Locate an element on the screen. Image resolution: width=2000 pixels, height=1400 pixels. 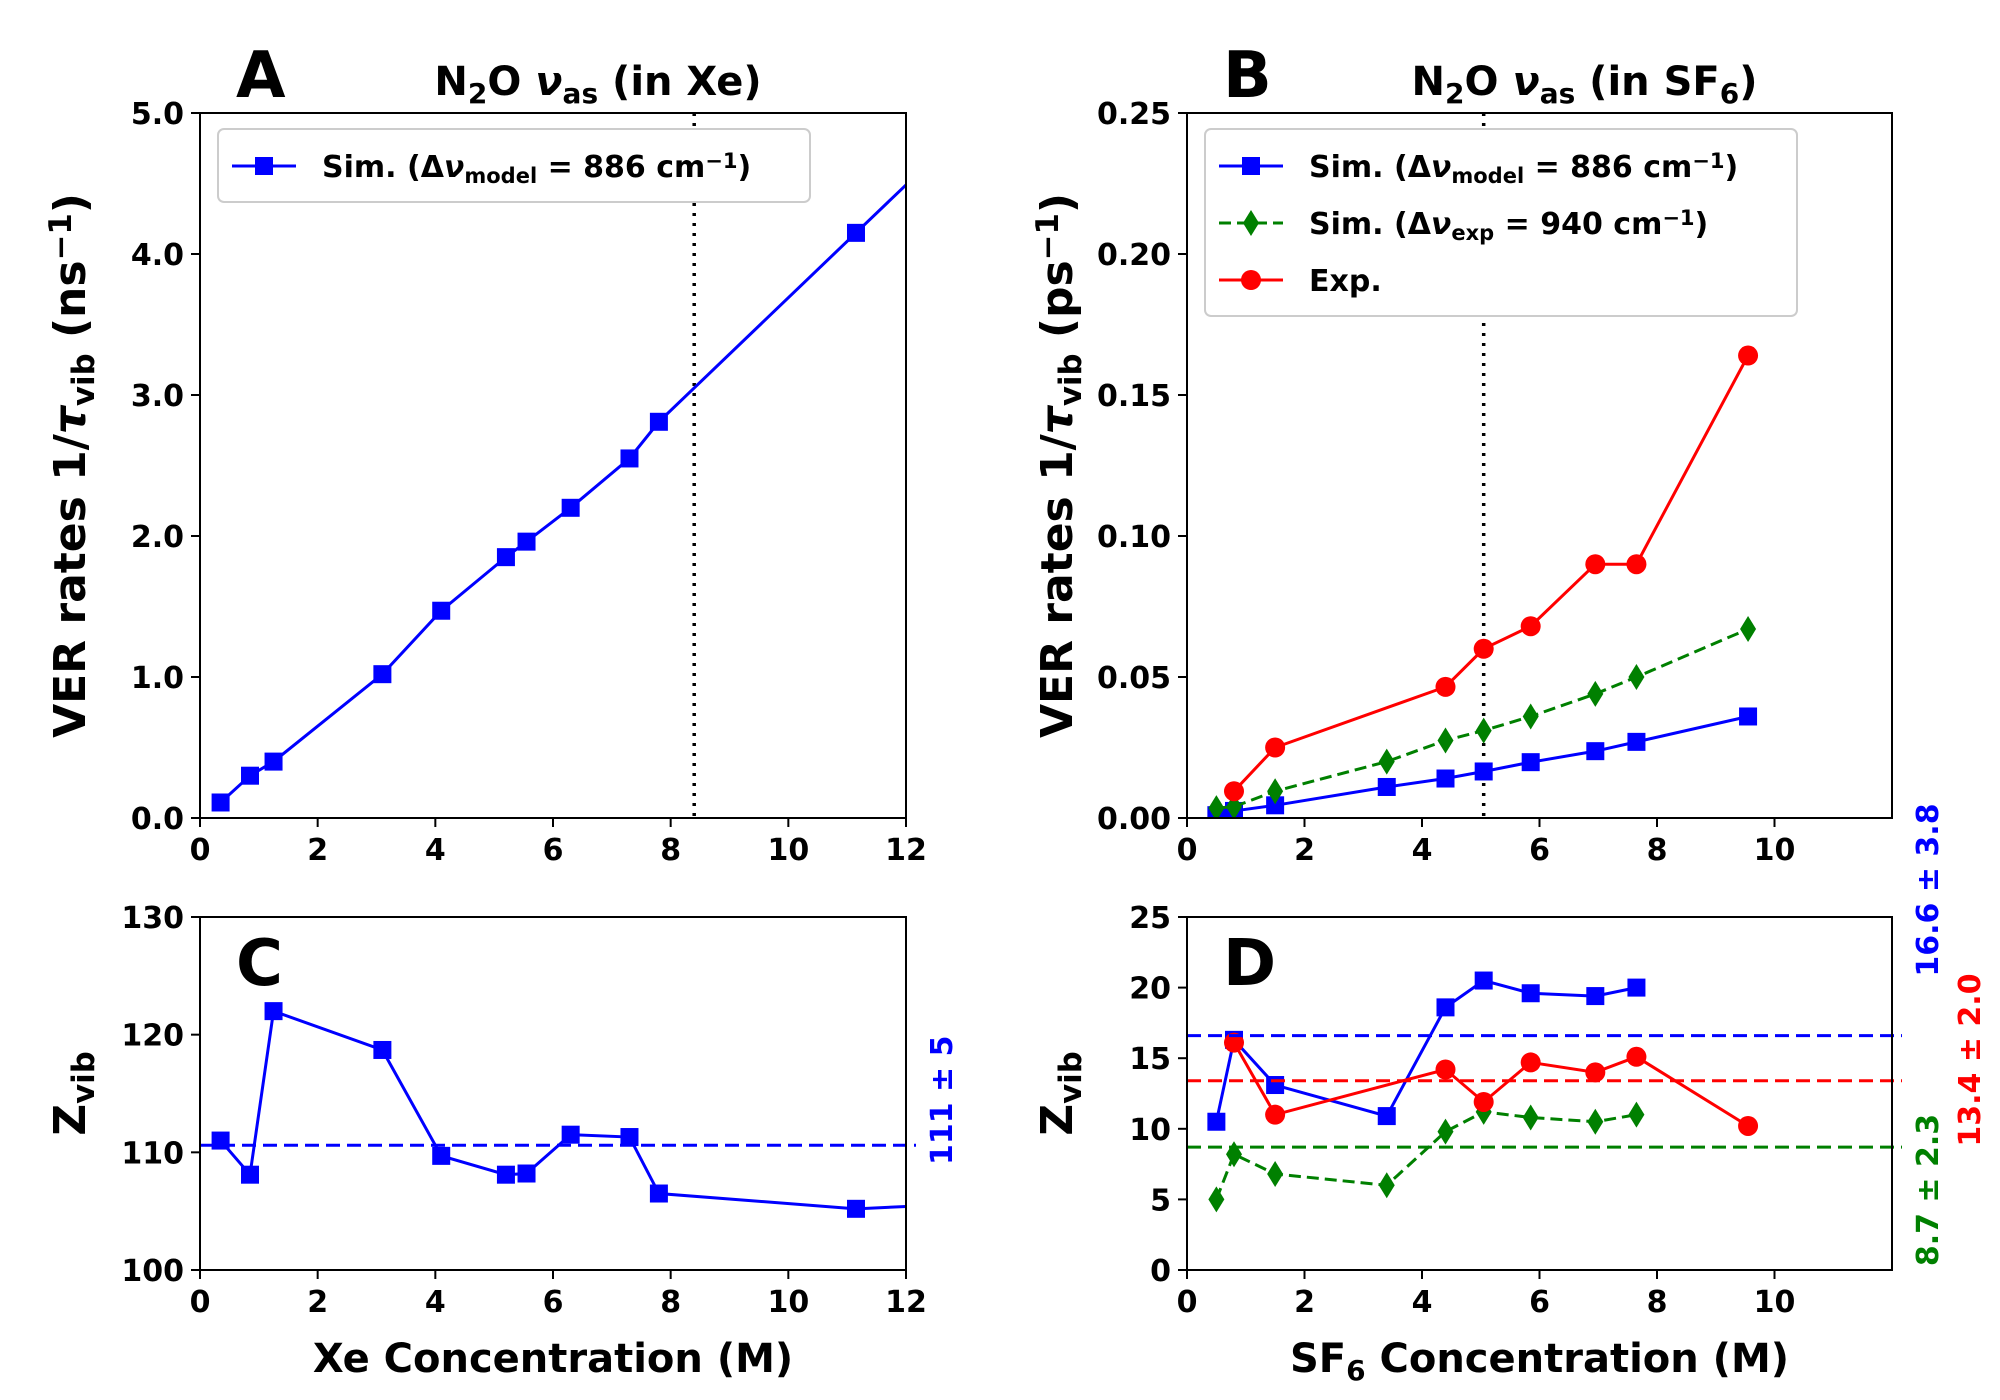
legend-label-part: = 886 cm is located at coordinates (1608, 167).